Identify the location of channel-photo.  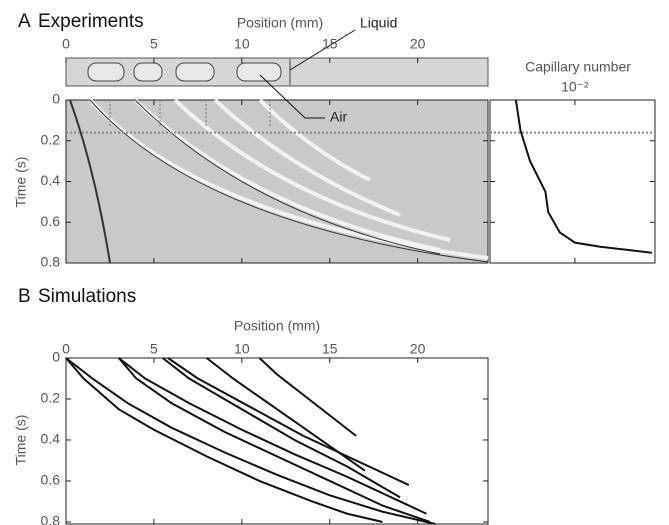
(277, 72).